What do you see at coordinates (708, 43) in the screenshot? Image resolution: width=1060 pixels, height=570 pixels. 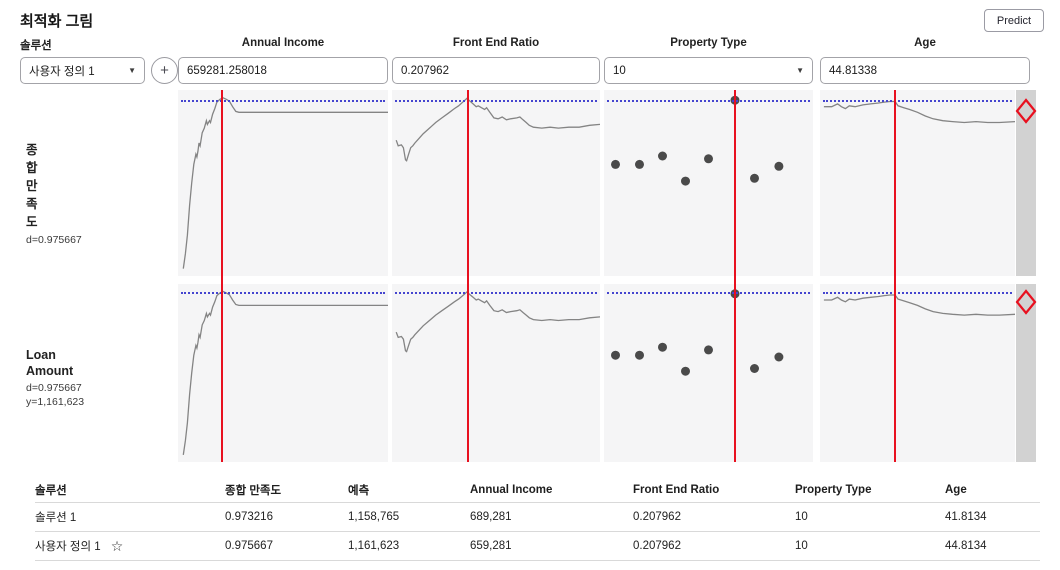 I see `factor-label-property-type: Property Type` at bounding box center [708, 43].